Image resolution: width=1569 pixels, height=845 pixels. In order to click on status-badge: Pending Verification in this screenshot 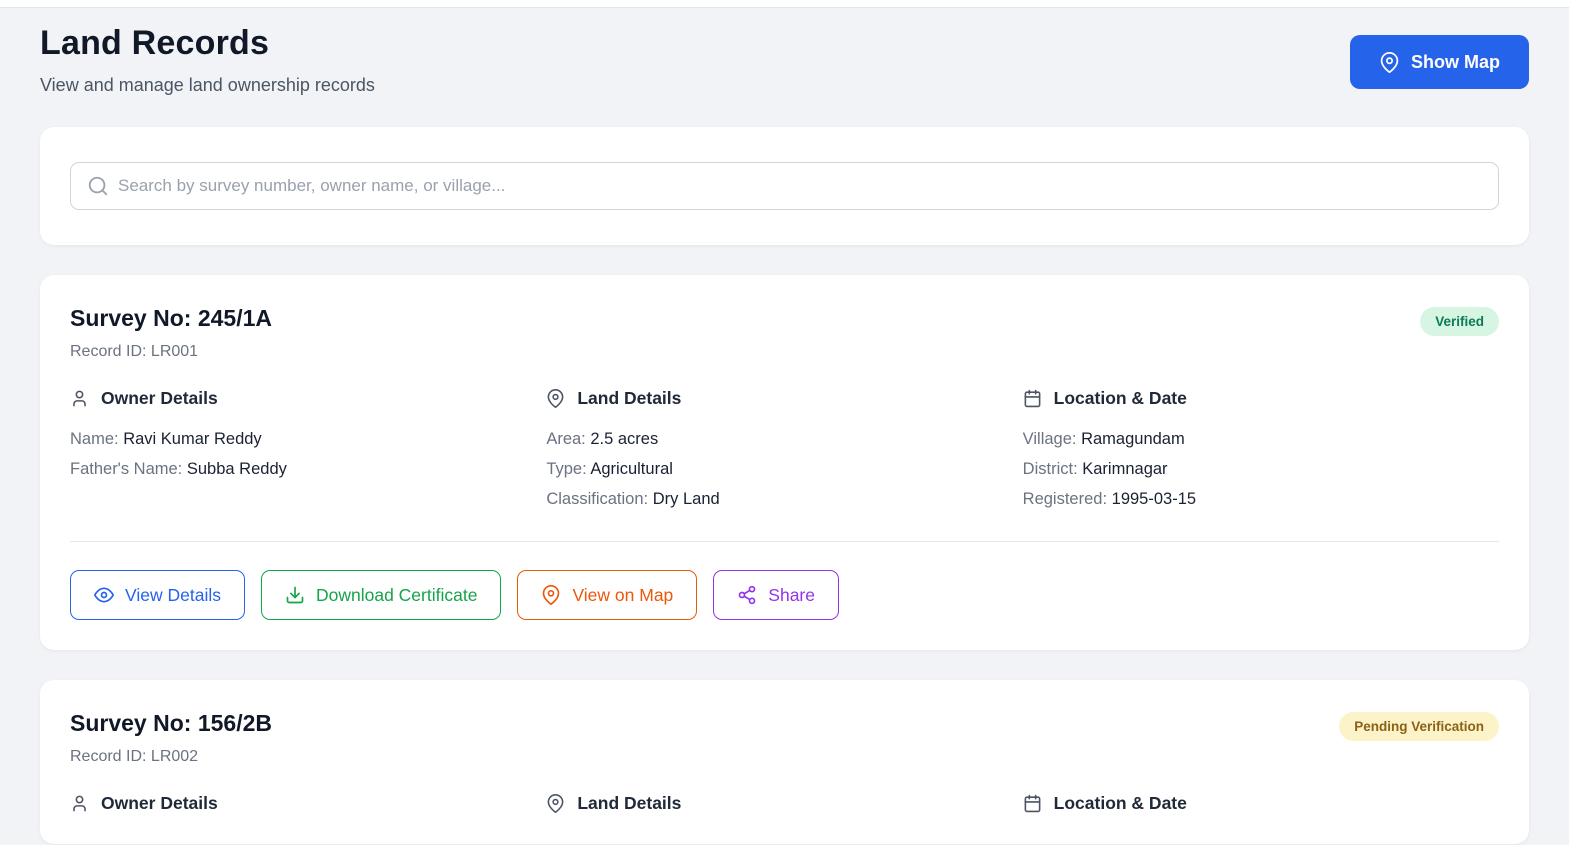, I will do `click(1419, 726)`.